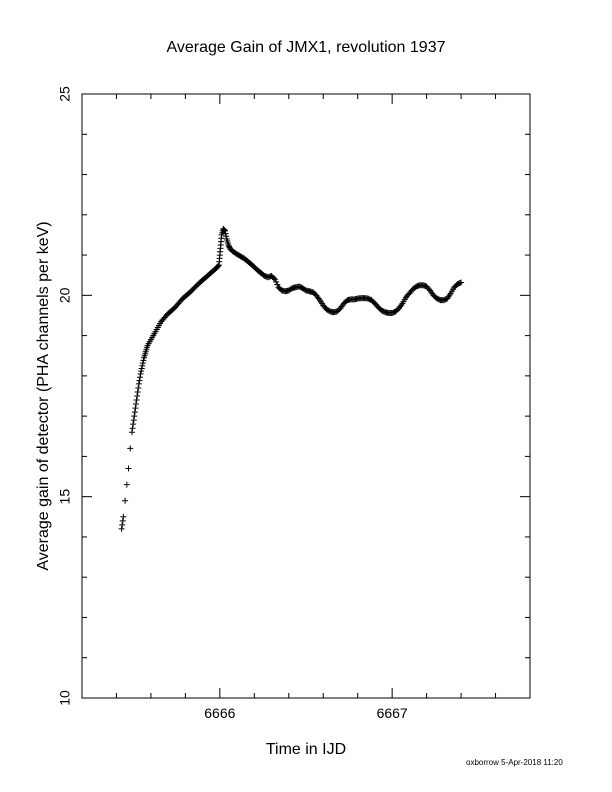 This screenshot has height=792, width=612. What do you see at coordinates (306, 47) in the screenshot?
I see `chart-title: Average Gain of JMX1, revolution 1937` at bounding box center [306, 47].